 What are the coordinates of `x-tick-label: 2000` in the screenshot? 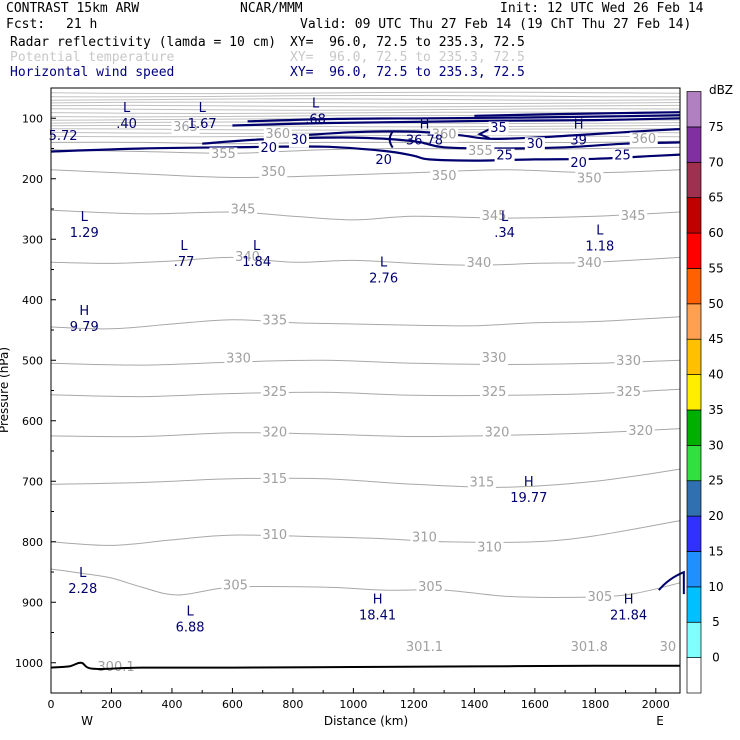 It's located at (656, 704).